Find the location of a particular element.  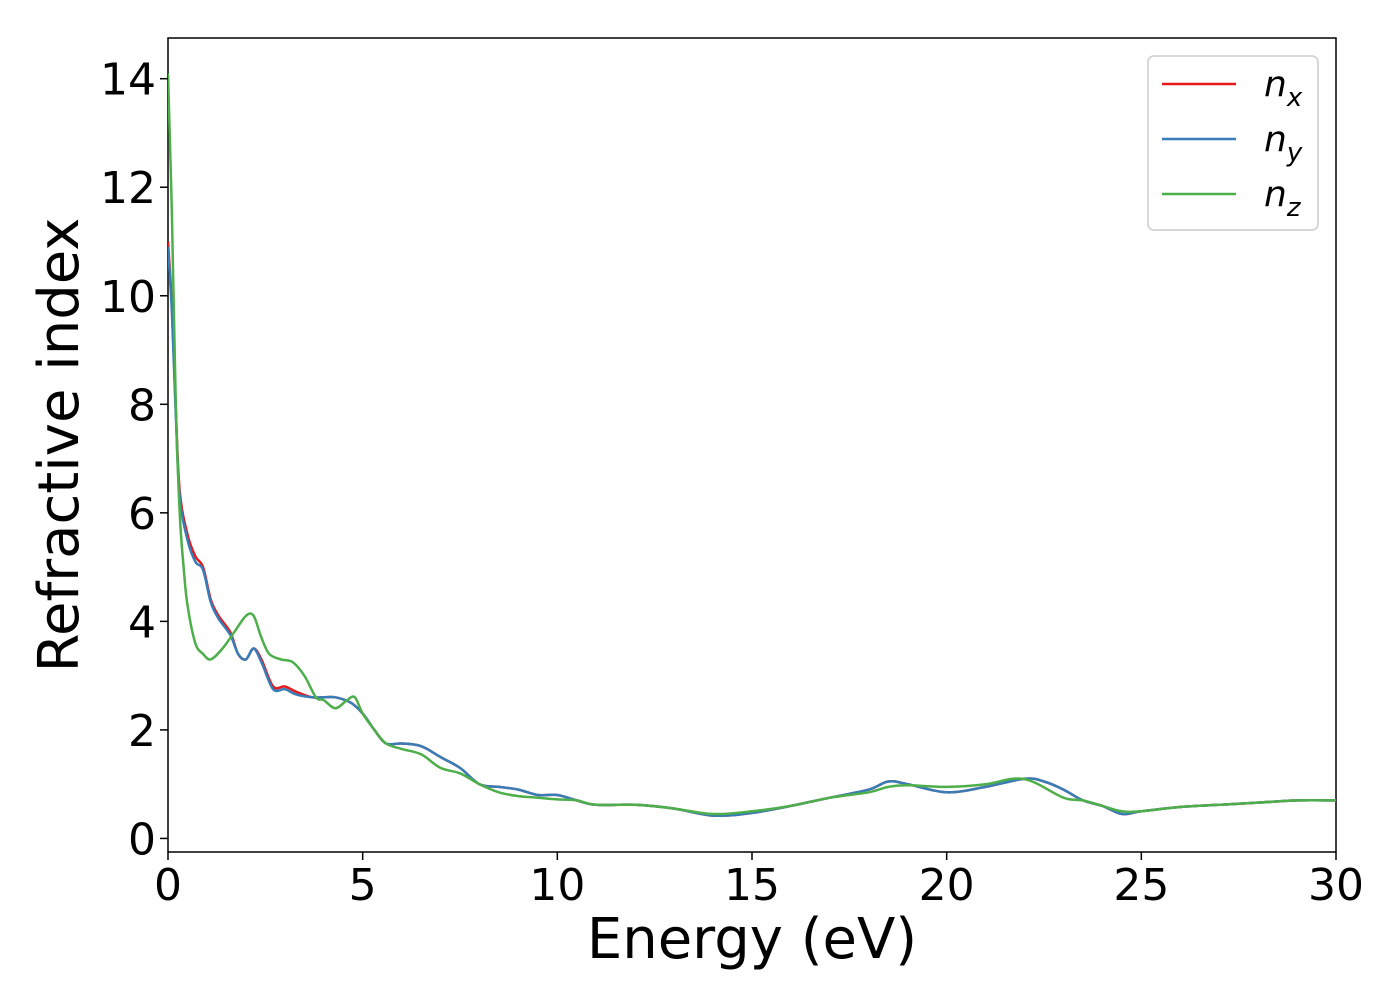

x-tick-label: 0 is located at coordinates (168, 885).